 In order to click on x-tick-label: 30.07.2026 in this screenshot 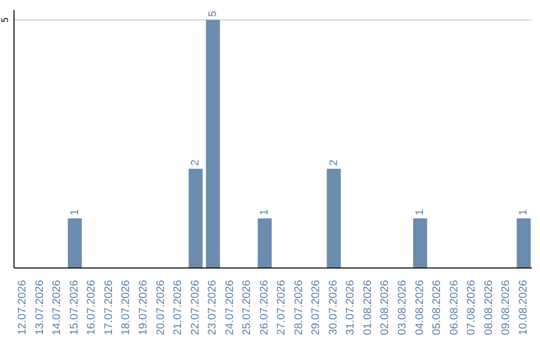, I will do `click(333, 308)`.